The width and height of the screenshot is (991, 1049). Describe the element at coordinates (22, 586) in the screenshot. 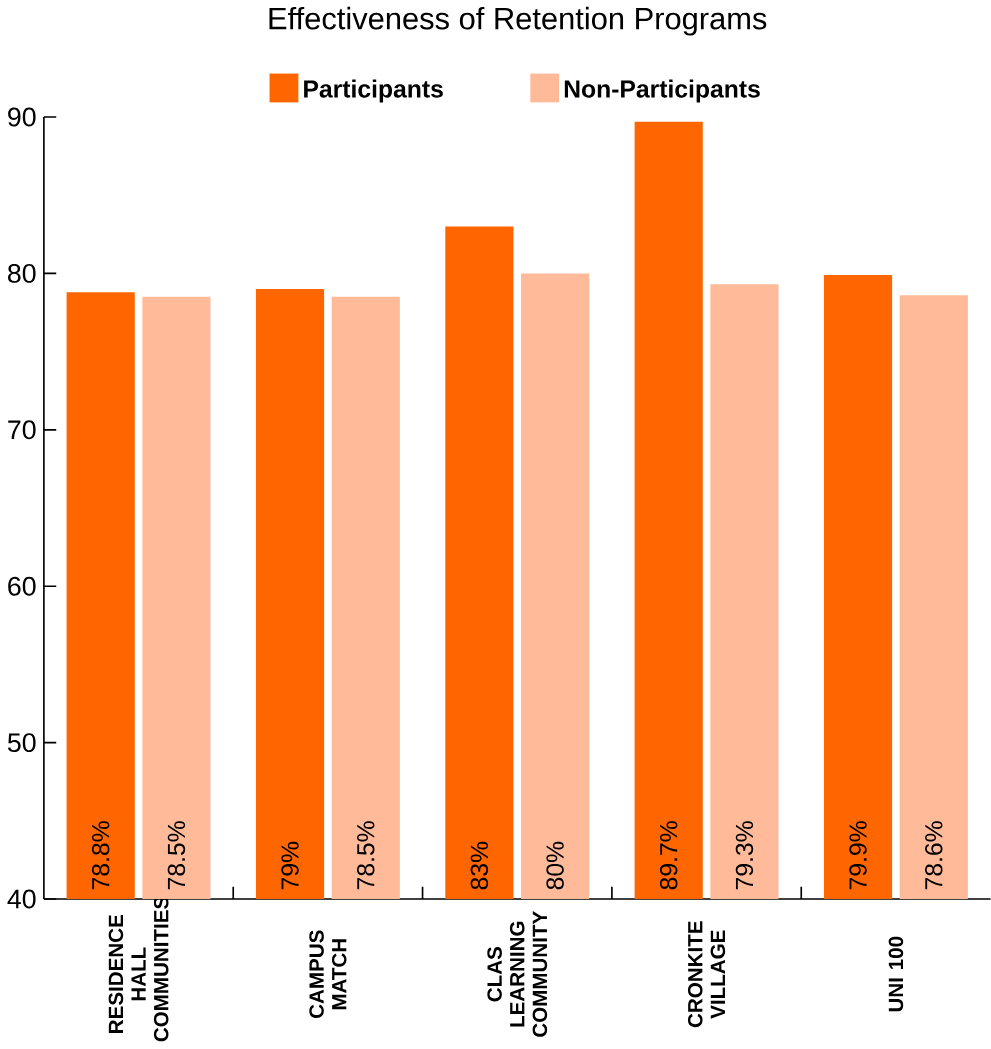

I see `y-tick-label: 60` at that location.